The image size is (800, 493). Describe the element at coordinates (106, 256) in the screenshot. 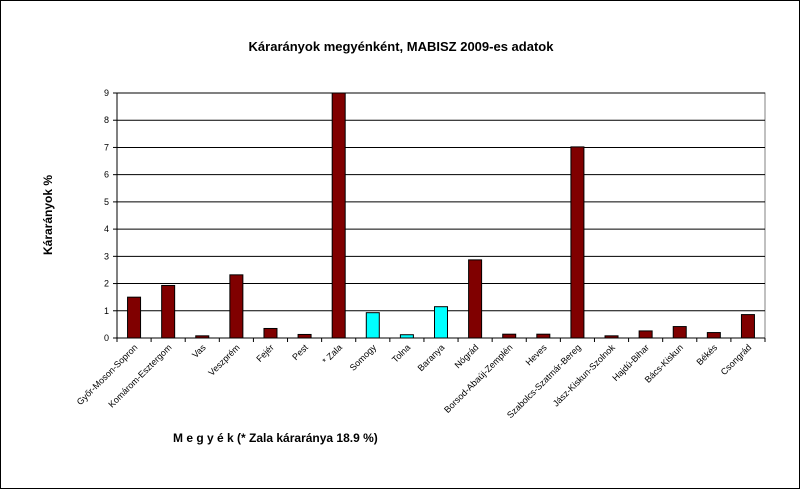

I see `y-tick-label: 3` at that location.